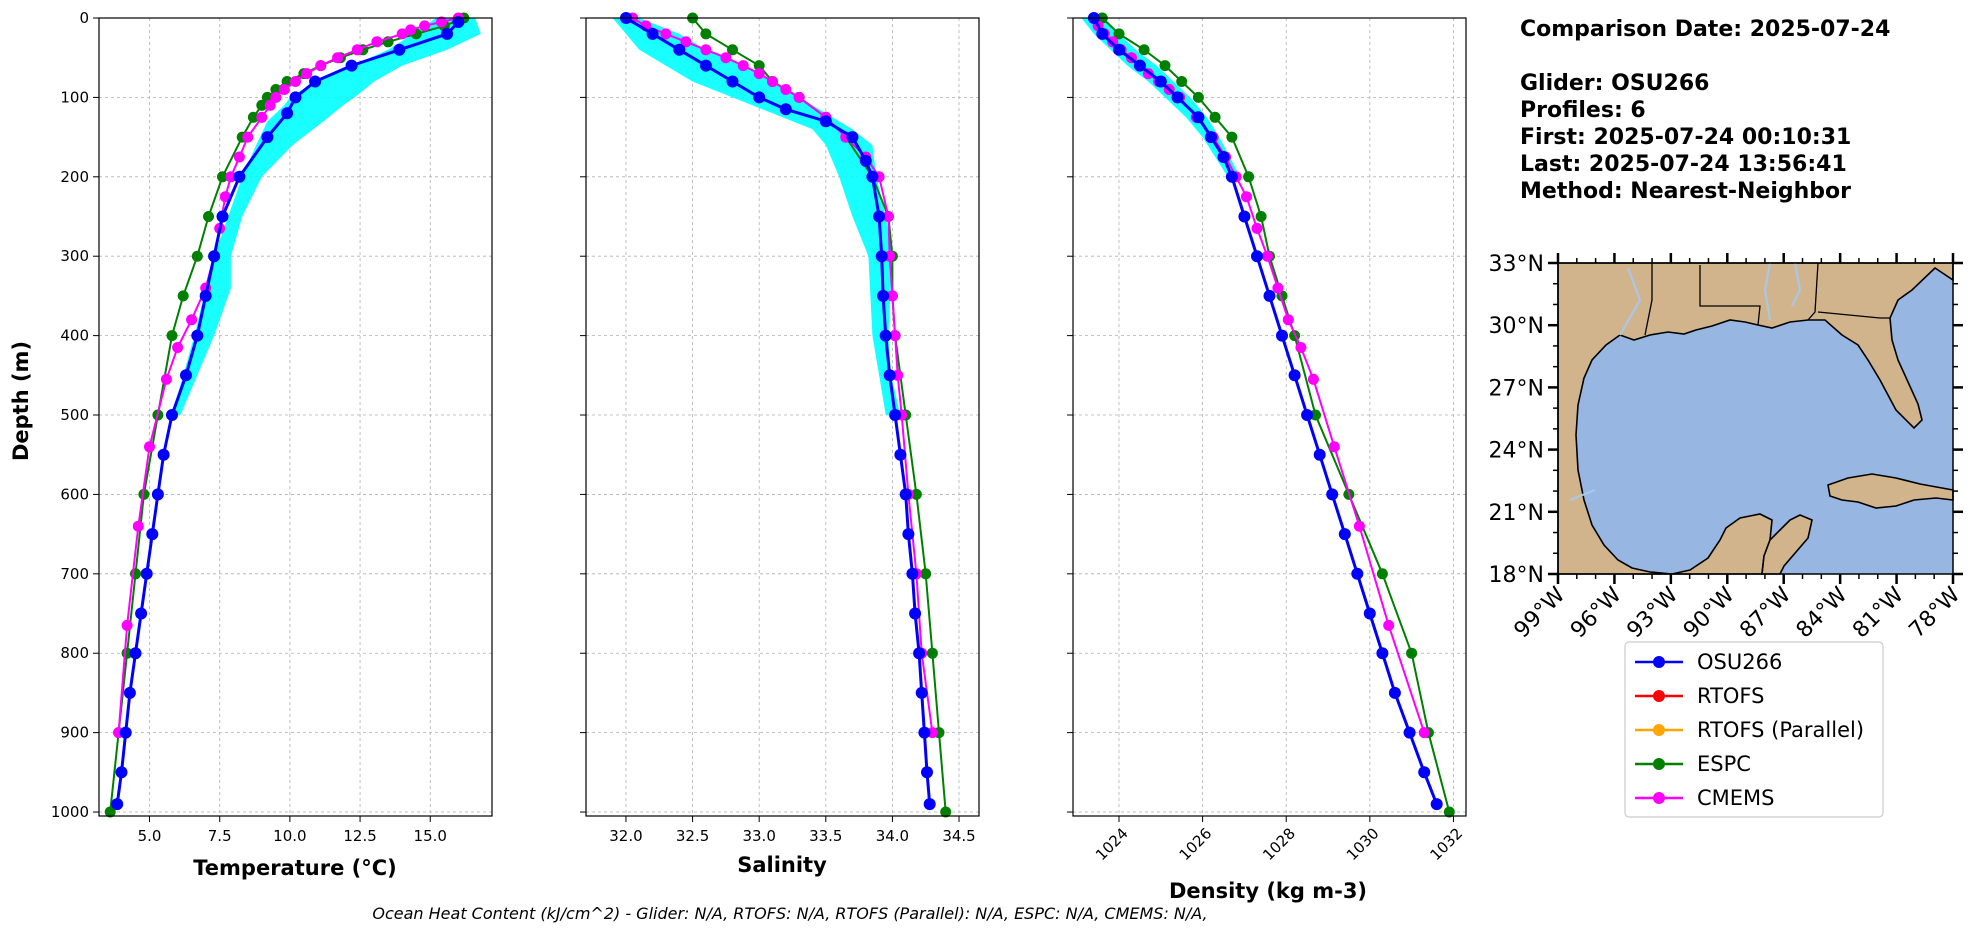 The height and width of the screenshot is (934, 1987). What do you see at coordinates (1196, 844) in the screenshot?
I see `x-tick-label: 1026` at bounding box center [1196, 844].